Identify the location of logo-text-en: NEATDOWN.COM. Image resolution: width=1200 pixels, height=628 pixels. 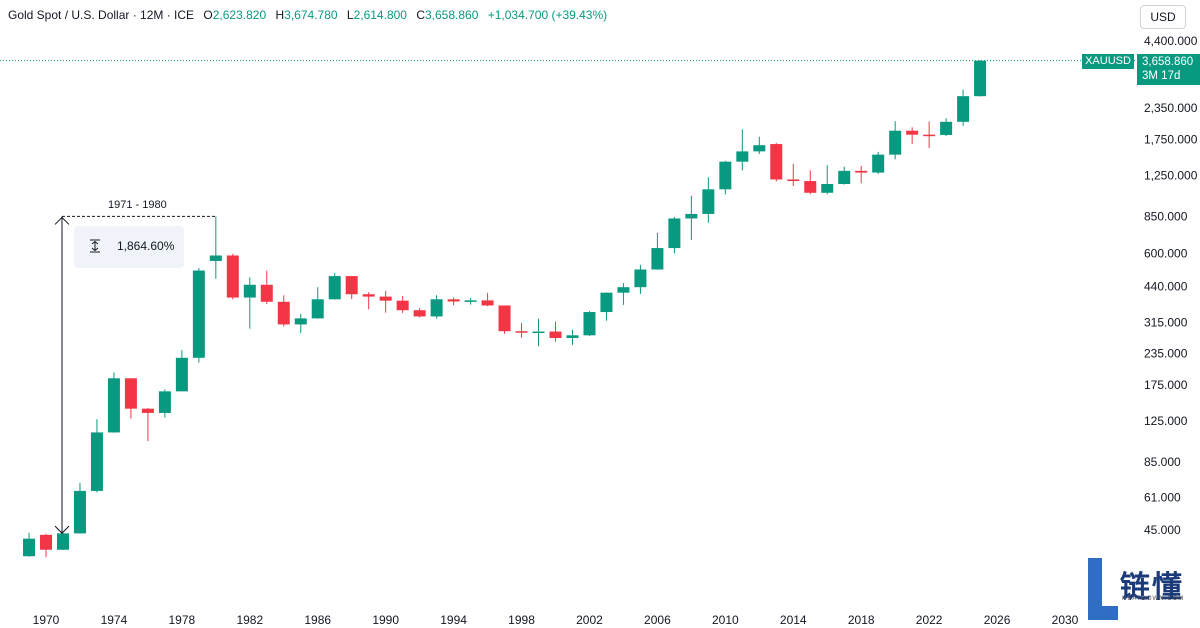
(1153, 599).